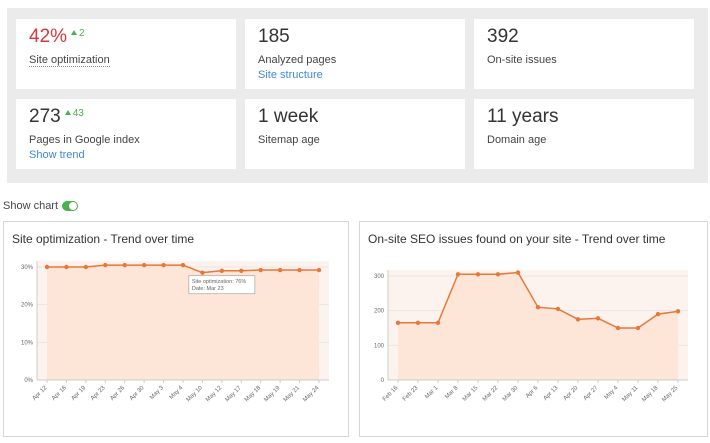 This screenshot has width=710, height=443. Describe the element at coordinates (491, 394) in the screenshot. I see `x-tick-label: Mar 22` at that location.